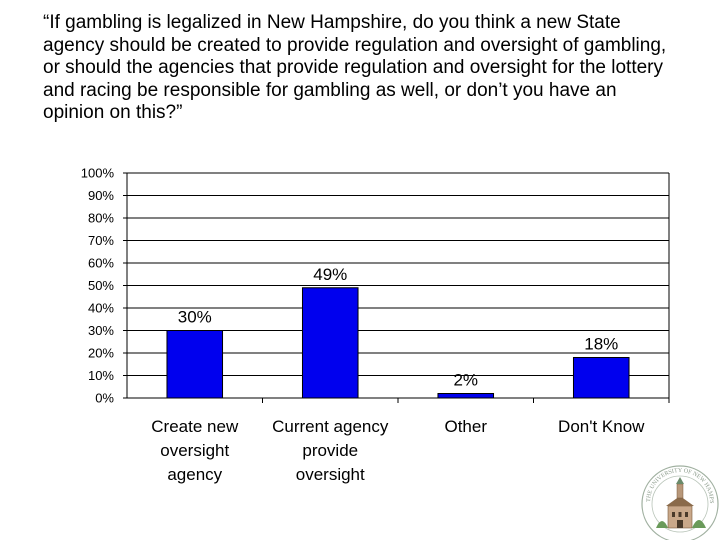 The height and width of the screenshot is (540, 720). Describe the element at coordinates (601, 344) in the screenshot. I see `data-label: 18%` at that location.